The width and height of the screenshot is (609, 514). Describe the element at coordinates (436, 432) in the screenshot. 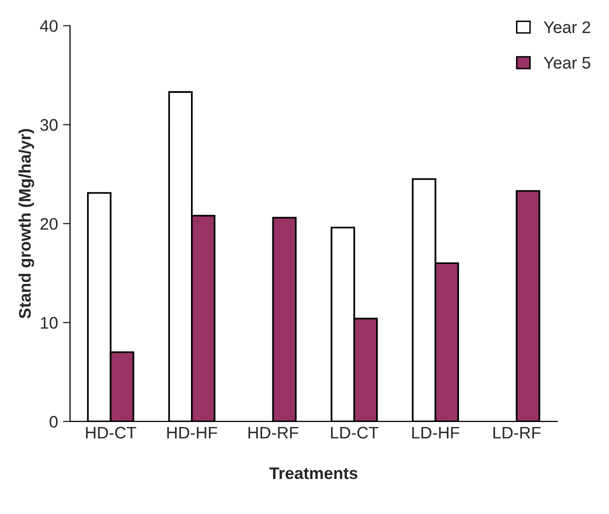

I see `x-tick-label: LD-HF` at that location.